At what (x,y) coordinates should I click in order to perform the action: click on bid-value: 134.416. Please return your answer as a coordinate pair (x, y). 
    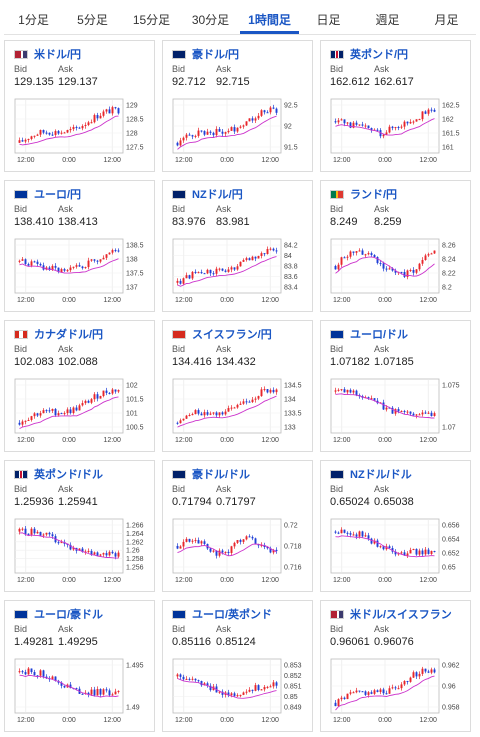
    Looking at the image, I should click on (192, 362).